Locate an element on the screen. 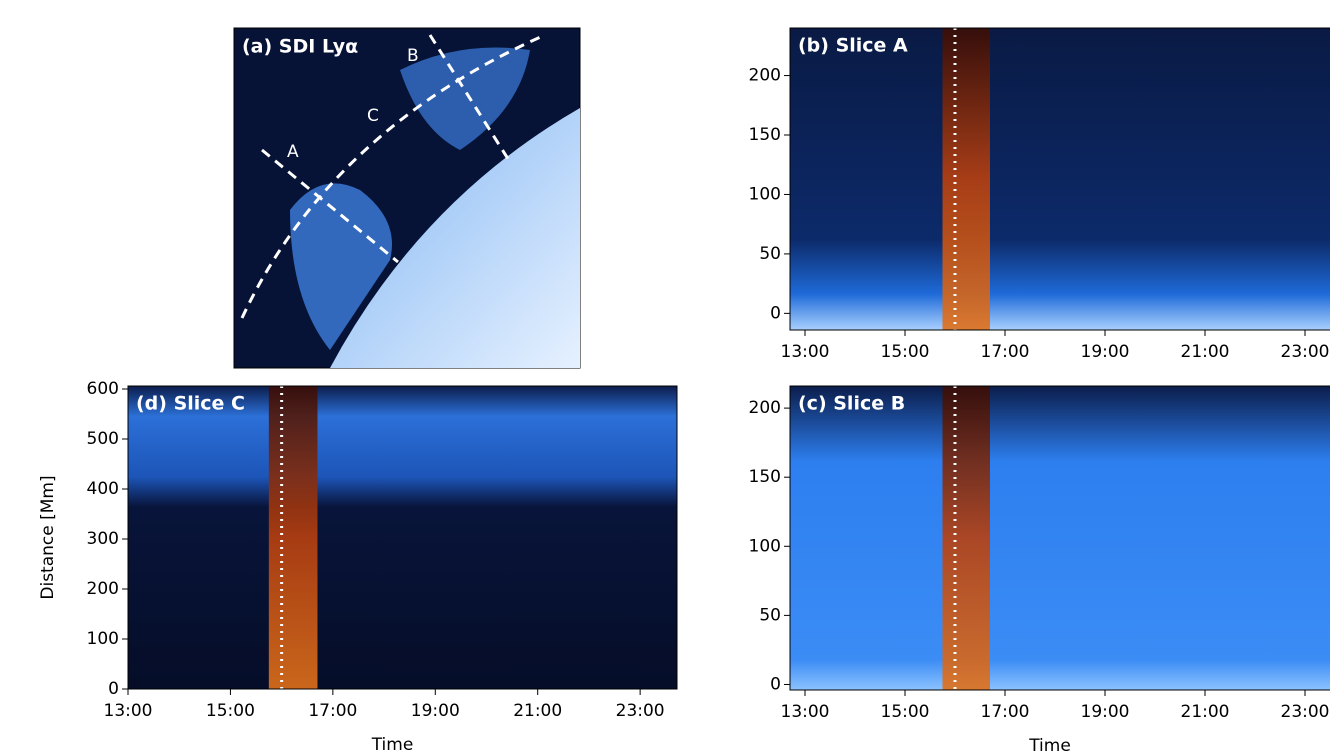 Image resolution: width=1330 pixels, height=753 pixels. slice-b is located at coordinates (470, 98).